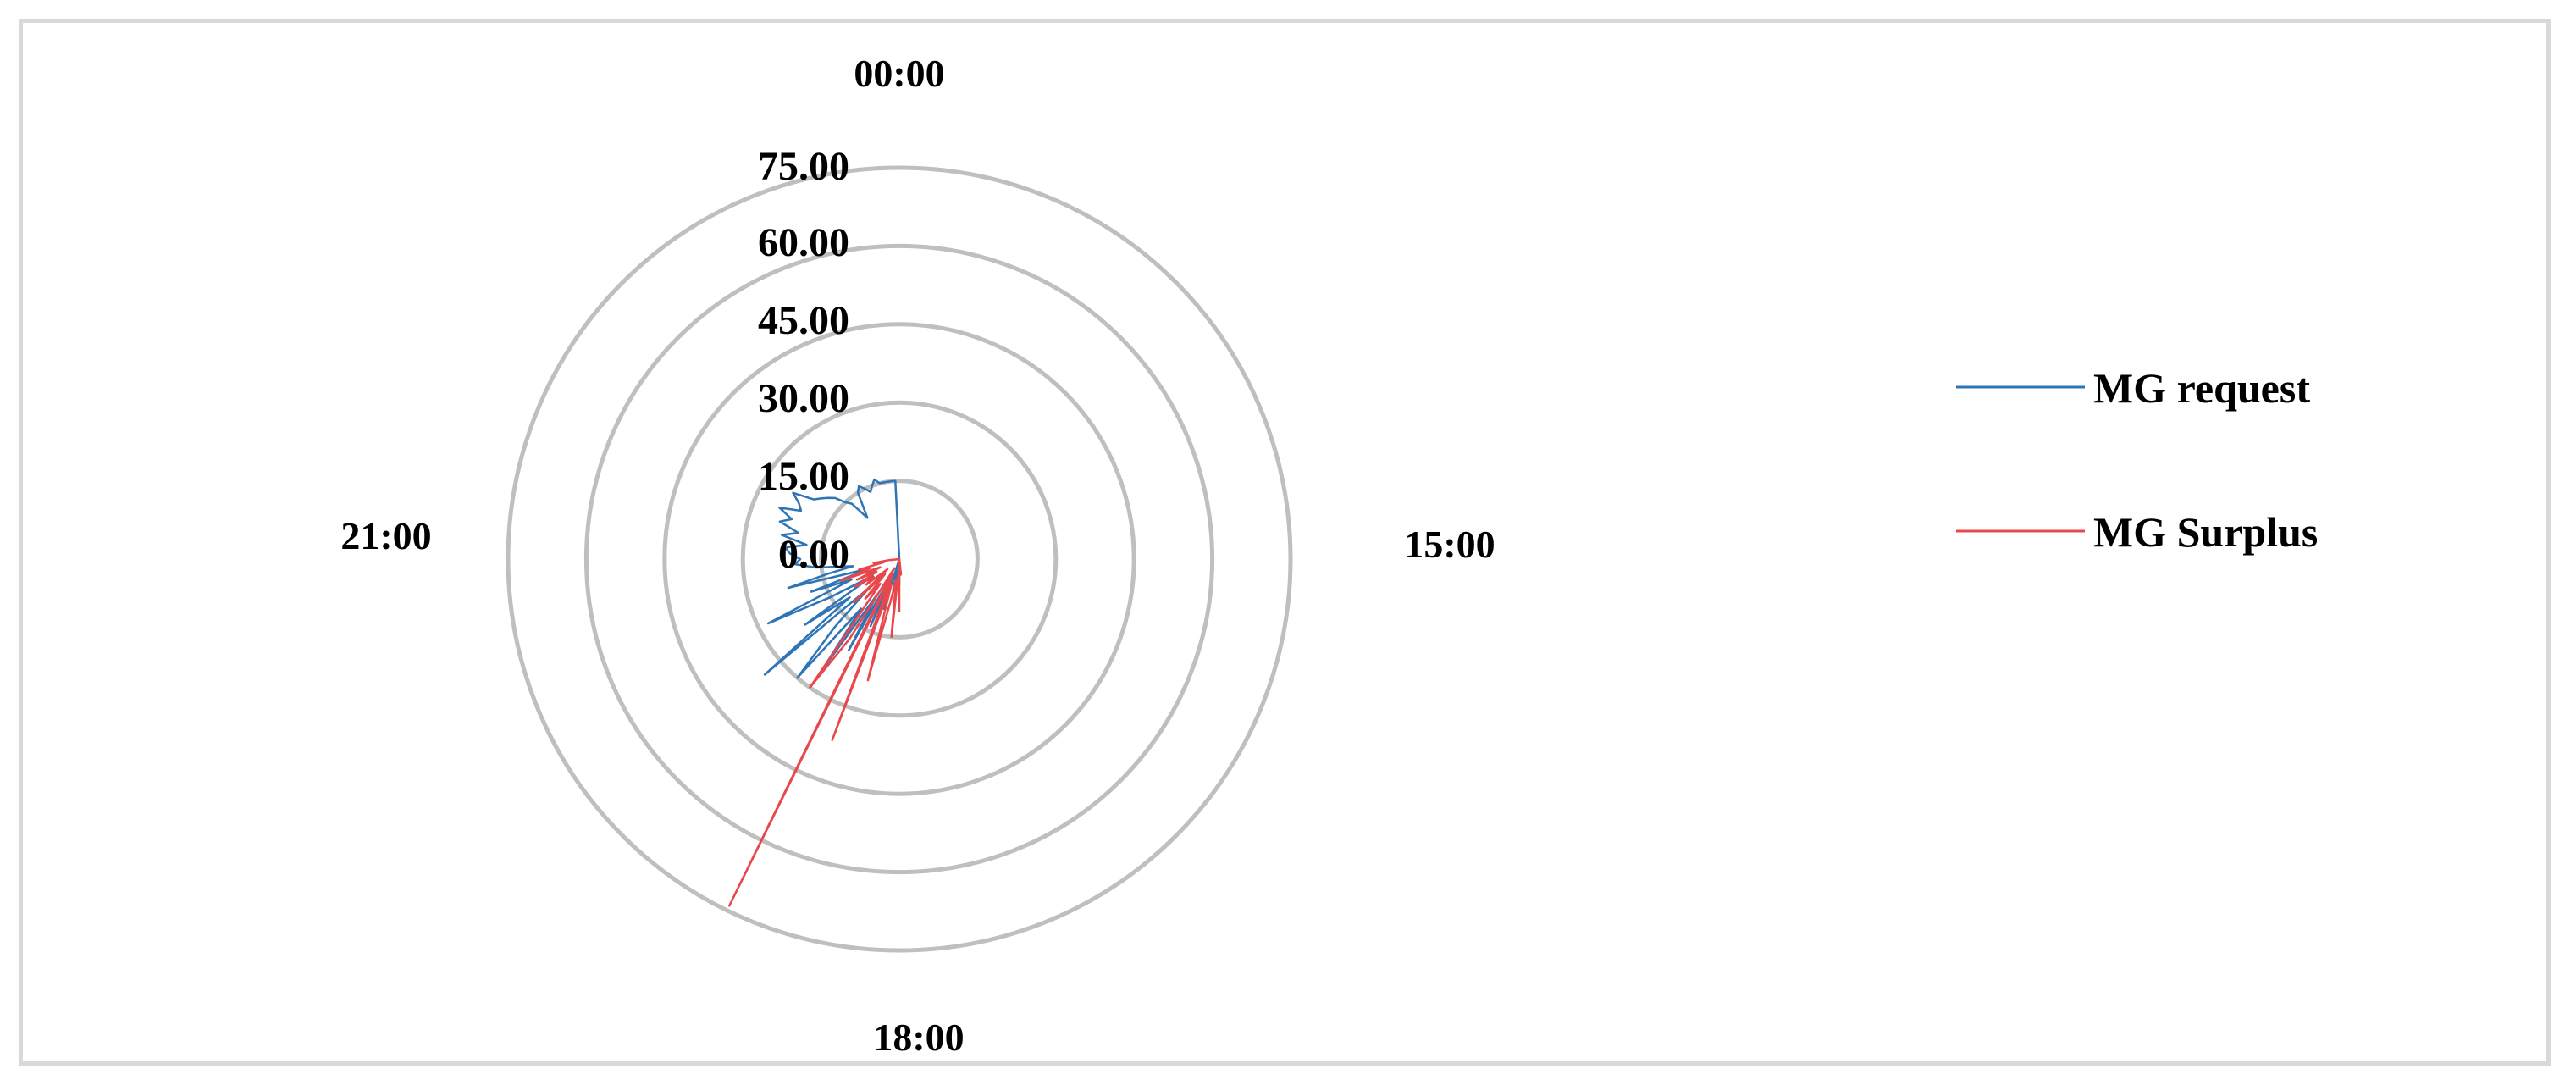 Image resolution: width=2576 pixels, height=1091 pixels. Describe the element at coordinates (1449, 544) in the screenshot. I see `category-label-15: 15:00` at that location.